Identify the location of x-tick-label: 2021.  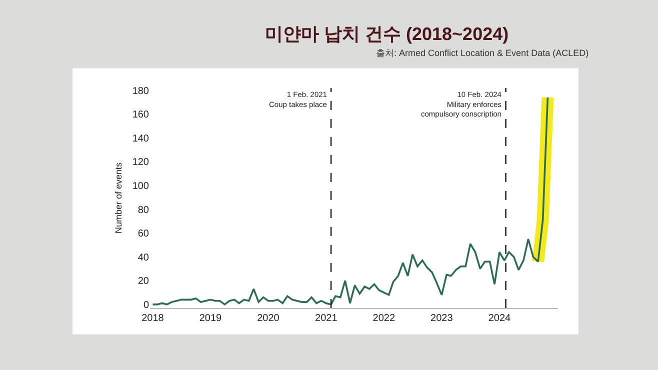
(326, 318).